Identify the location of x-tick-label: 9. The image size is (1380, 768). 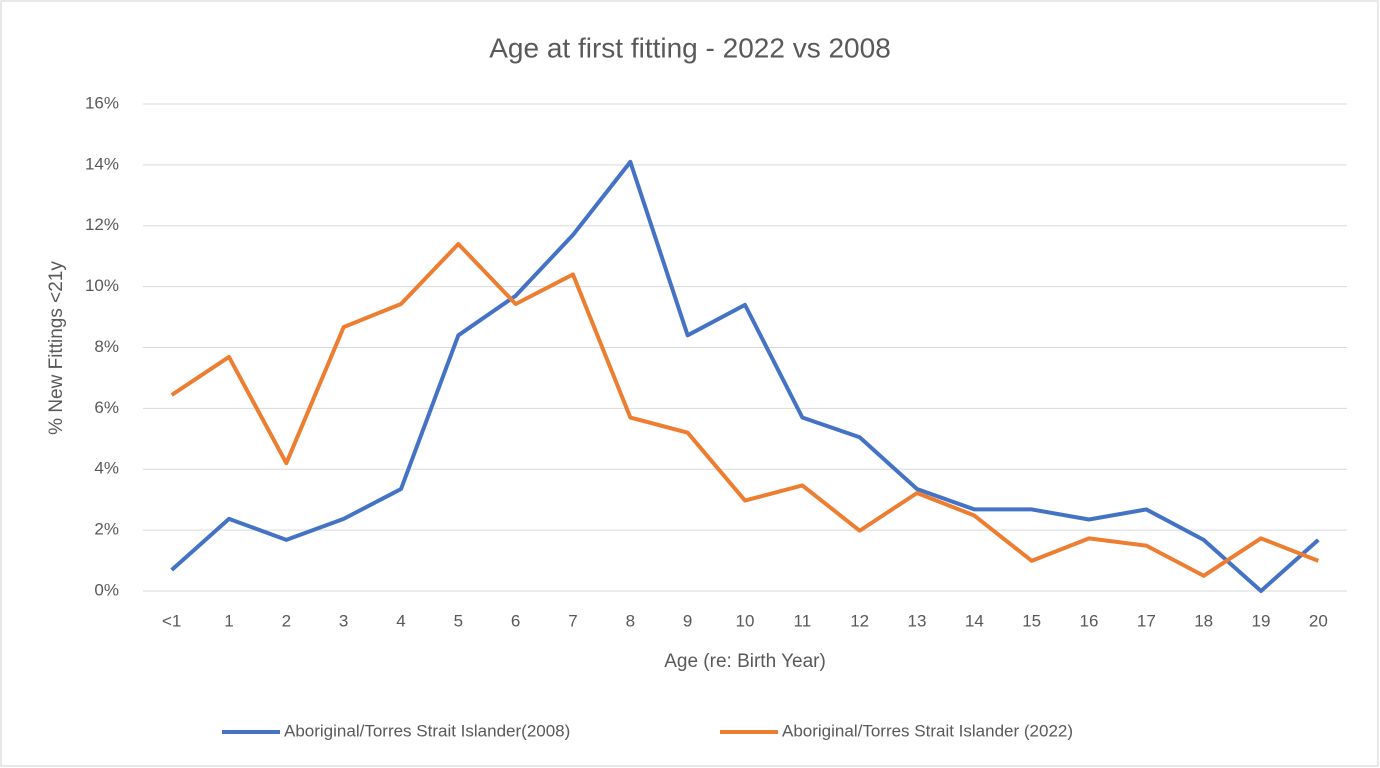
(687, 620).